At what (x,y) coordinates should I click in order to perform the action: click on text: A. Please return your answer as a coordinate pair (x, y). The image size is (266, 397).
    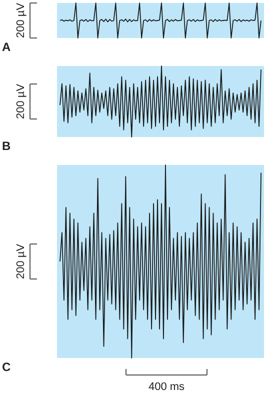
    Looking at the image, I should click on (6, 47).